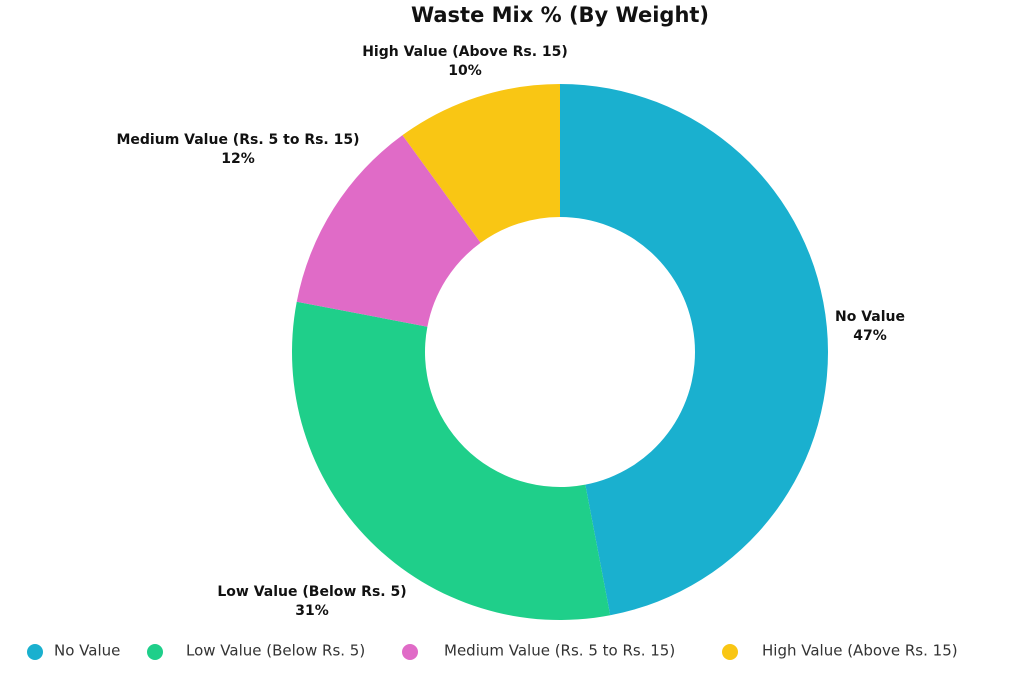  Describe the element at coordinates (312, 611) in the screenshot. I see `slice-value-label: 31%` at that location.